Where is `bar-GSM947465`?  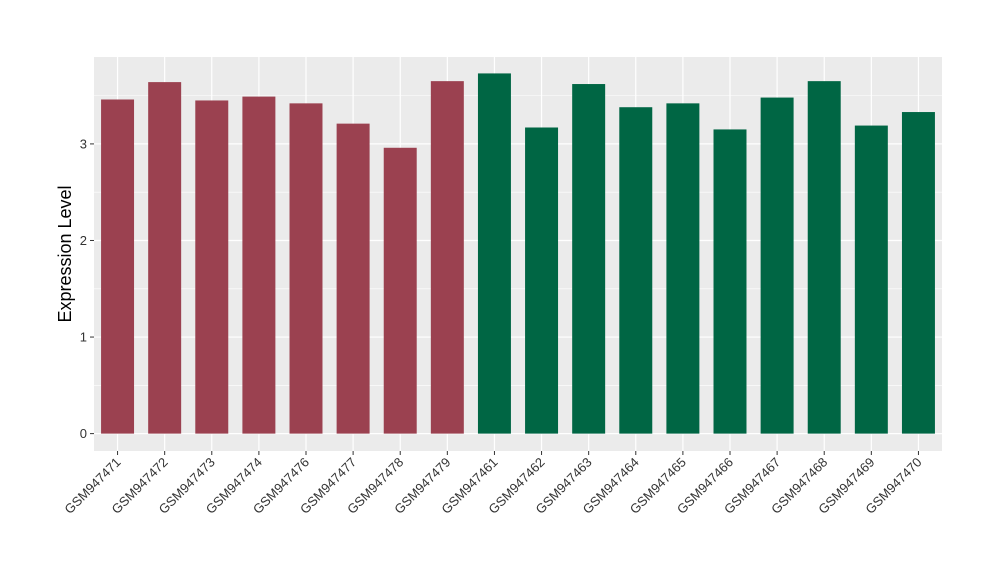 bar-GSM947465 is located at coordinates (683, 268).